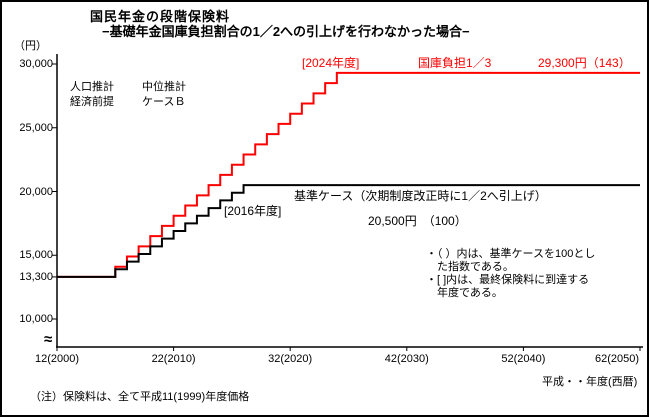  I want to click on y-tick-label: 10,000, so click(36, 319).